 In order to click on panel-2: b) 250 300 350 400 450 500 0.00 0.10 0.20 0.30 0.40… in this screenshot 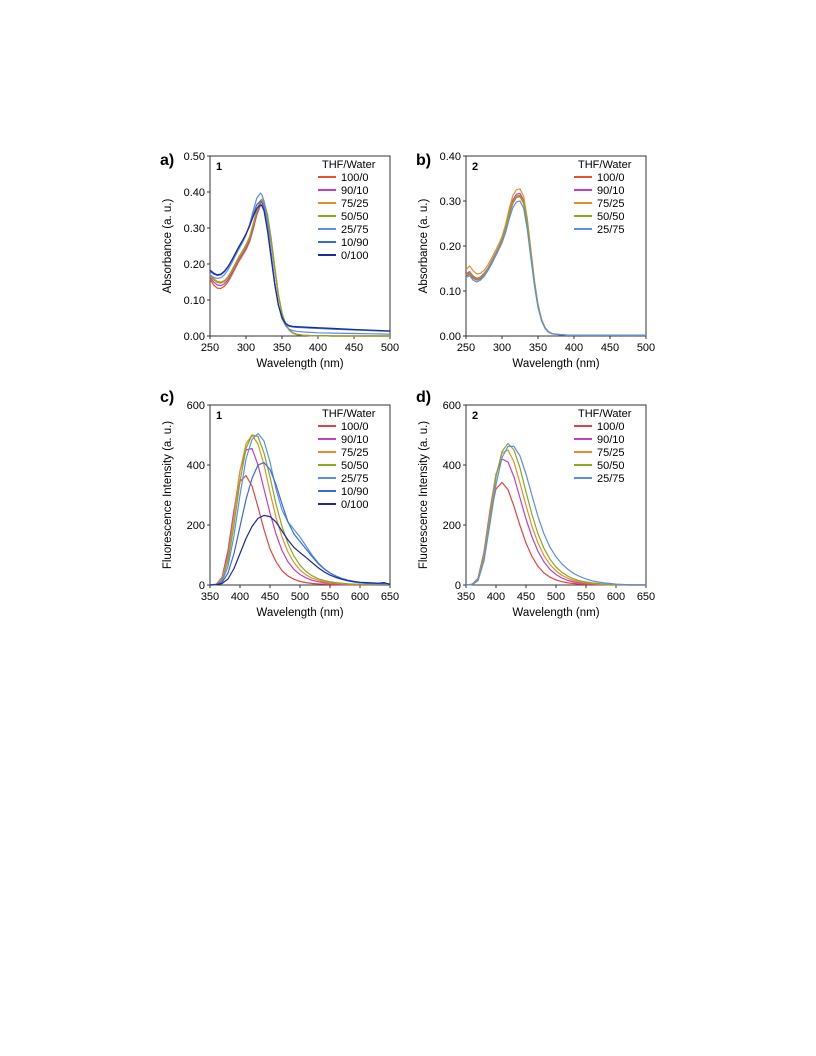, I will do `click(535, 260)`.